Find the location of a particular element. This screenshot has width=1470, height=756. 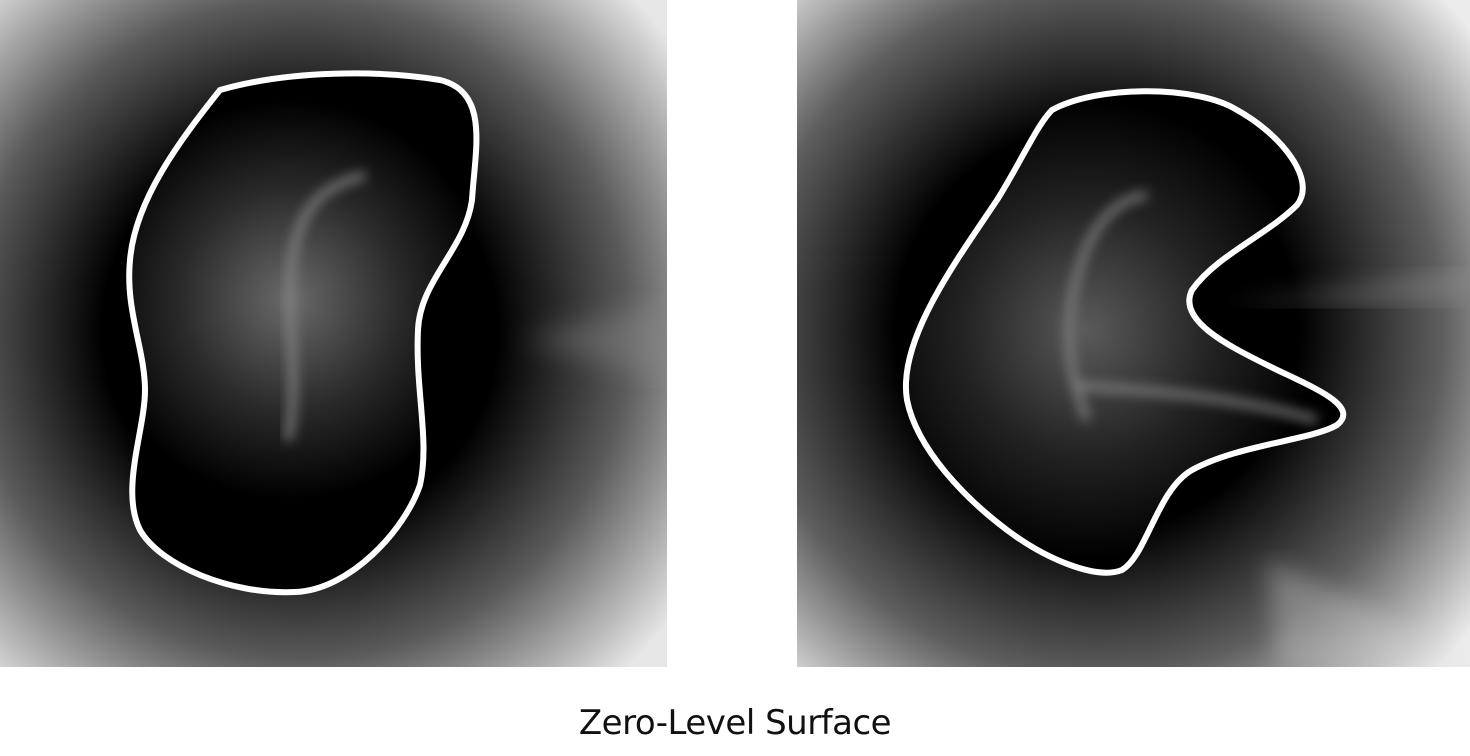

left-skeleton-ridge is located at coordinates (325, 306).